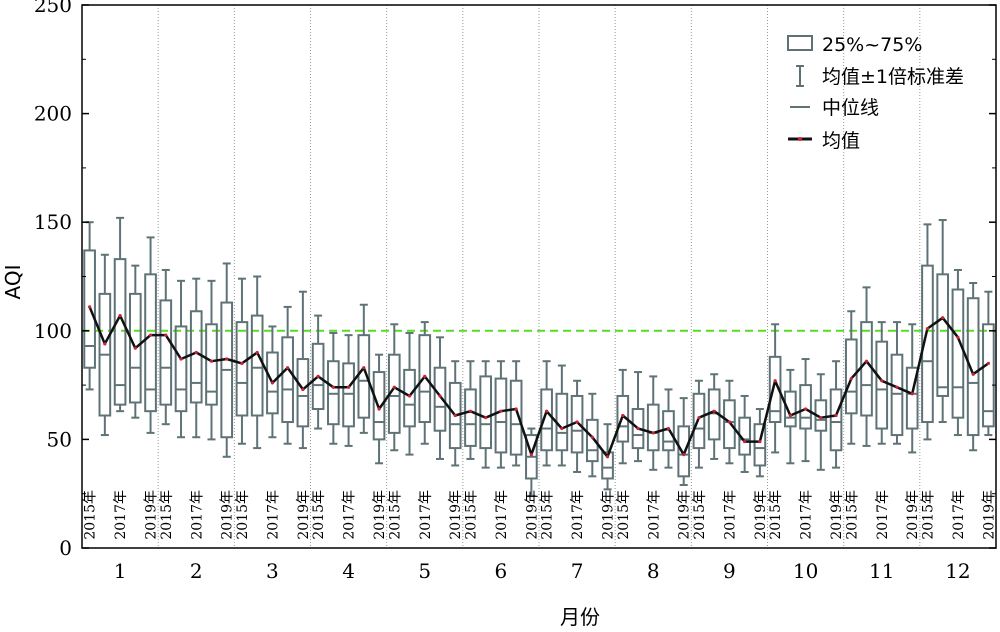 The height and width of the screenshot is (632, 1000). I want to click on y-tick-label: 250, so click(53, 8).